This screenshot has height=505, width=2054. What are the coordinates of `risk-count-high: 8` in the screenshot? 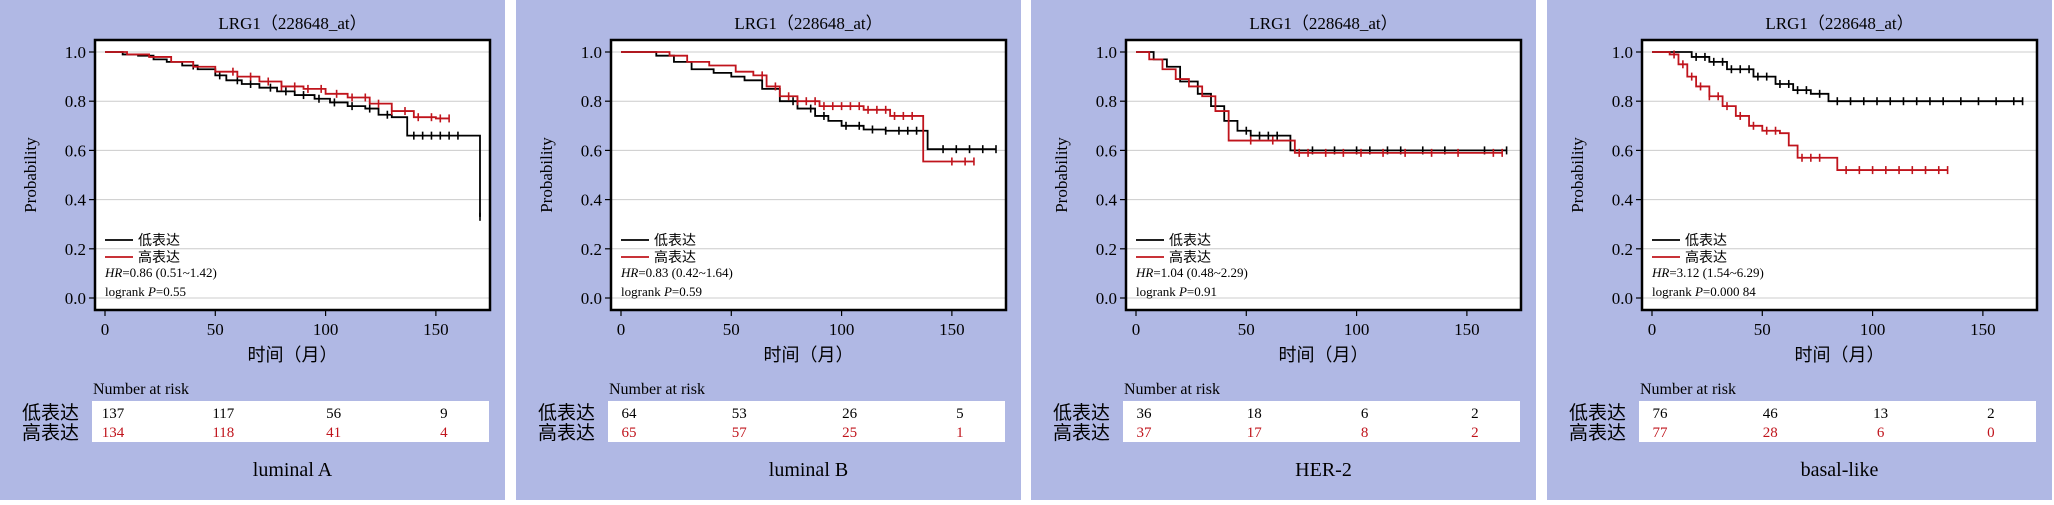 It's located at (1365, 433).